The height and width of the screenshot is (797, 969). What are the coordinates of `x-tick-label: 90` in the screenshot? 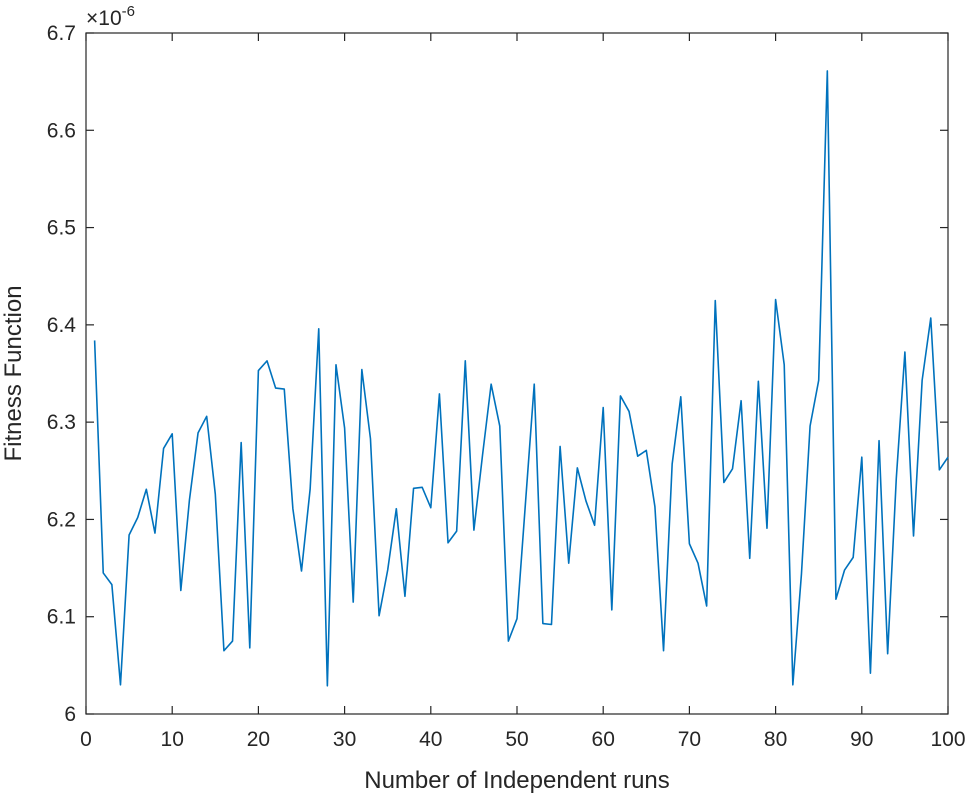 It's located at (861, 739).